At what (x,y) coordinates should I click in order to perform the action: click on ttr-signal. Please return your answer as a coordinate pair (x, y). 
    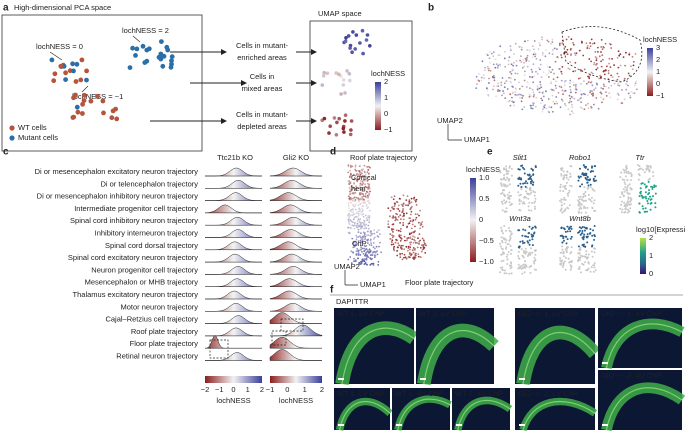
    Looking at the image, I should click on (459, 357).